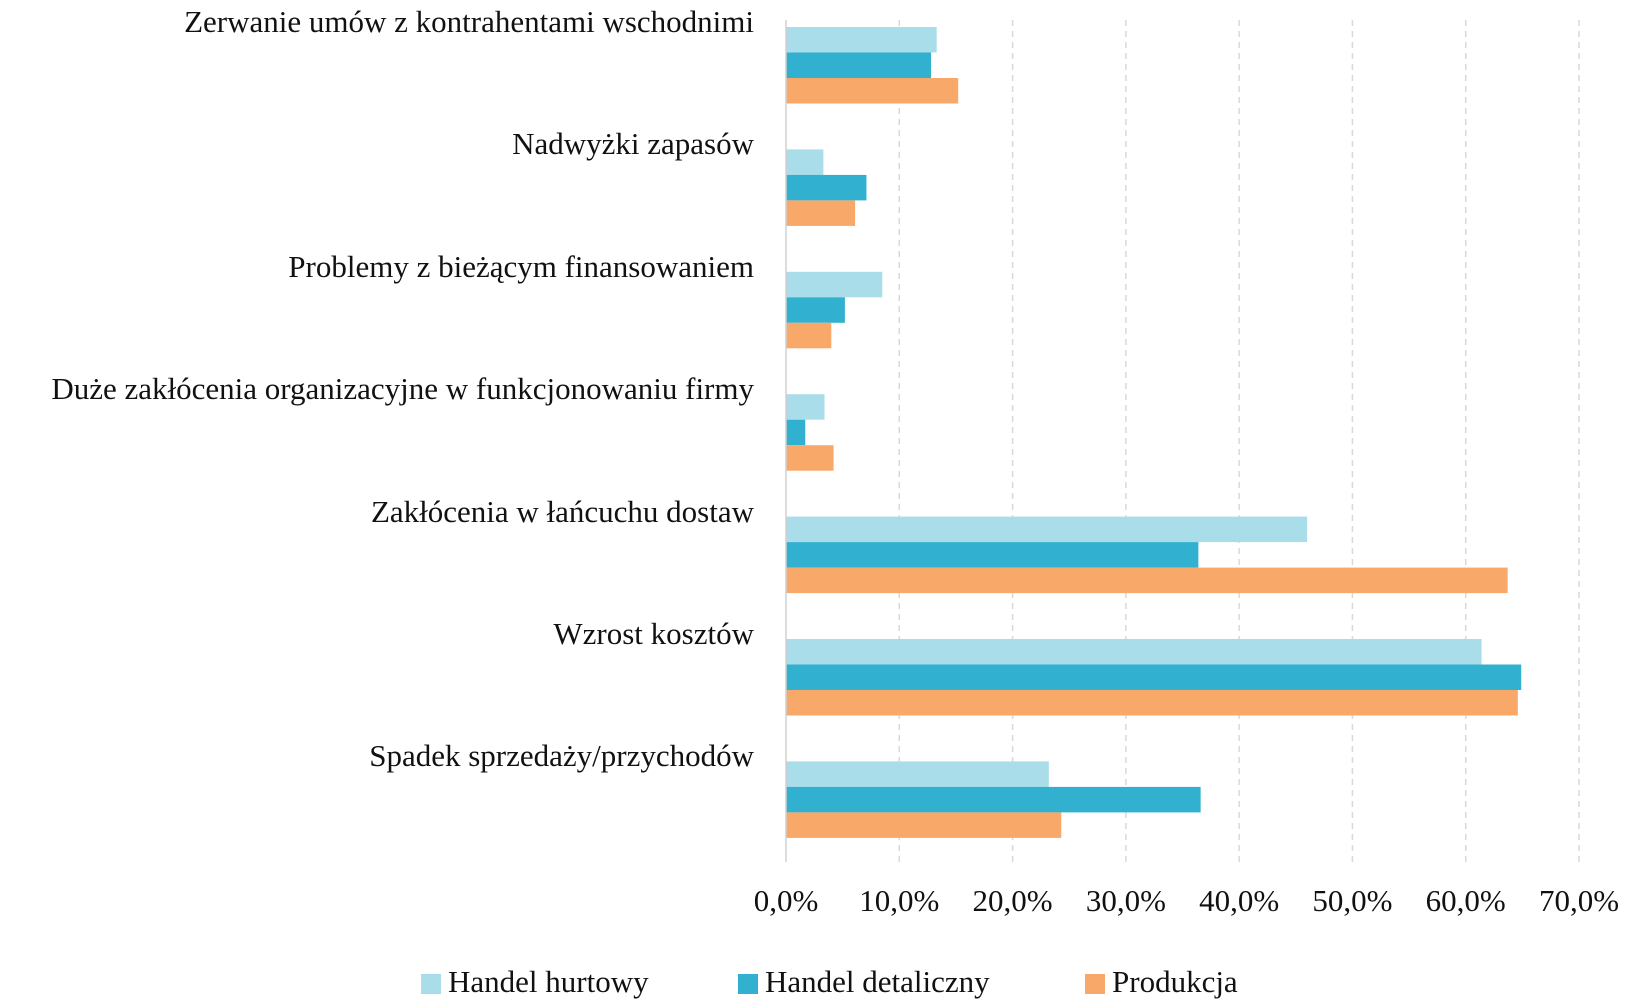 This screenshot has height=1000, width=1627. I want to click on category-label: Zerwanie umów z kontrahentami wschodnimi, so click(469, 21).